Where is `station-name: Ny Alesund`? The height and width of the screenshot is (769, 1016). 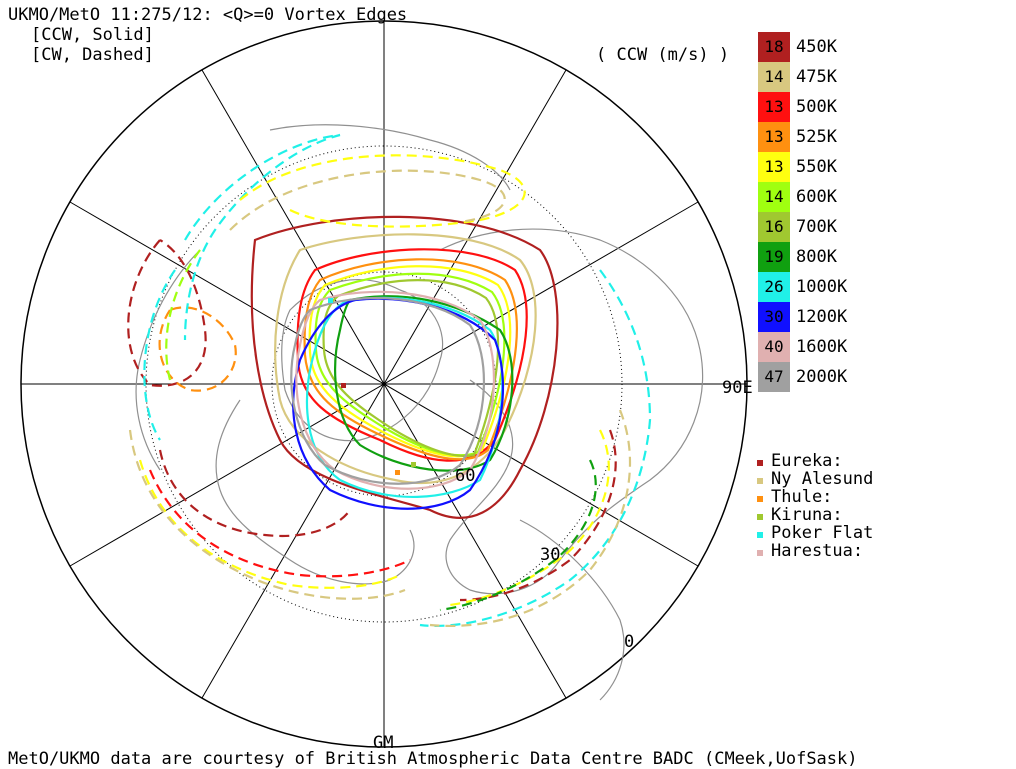 station-name: Ny Alesund is located at coordinates (822, 479).